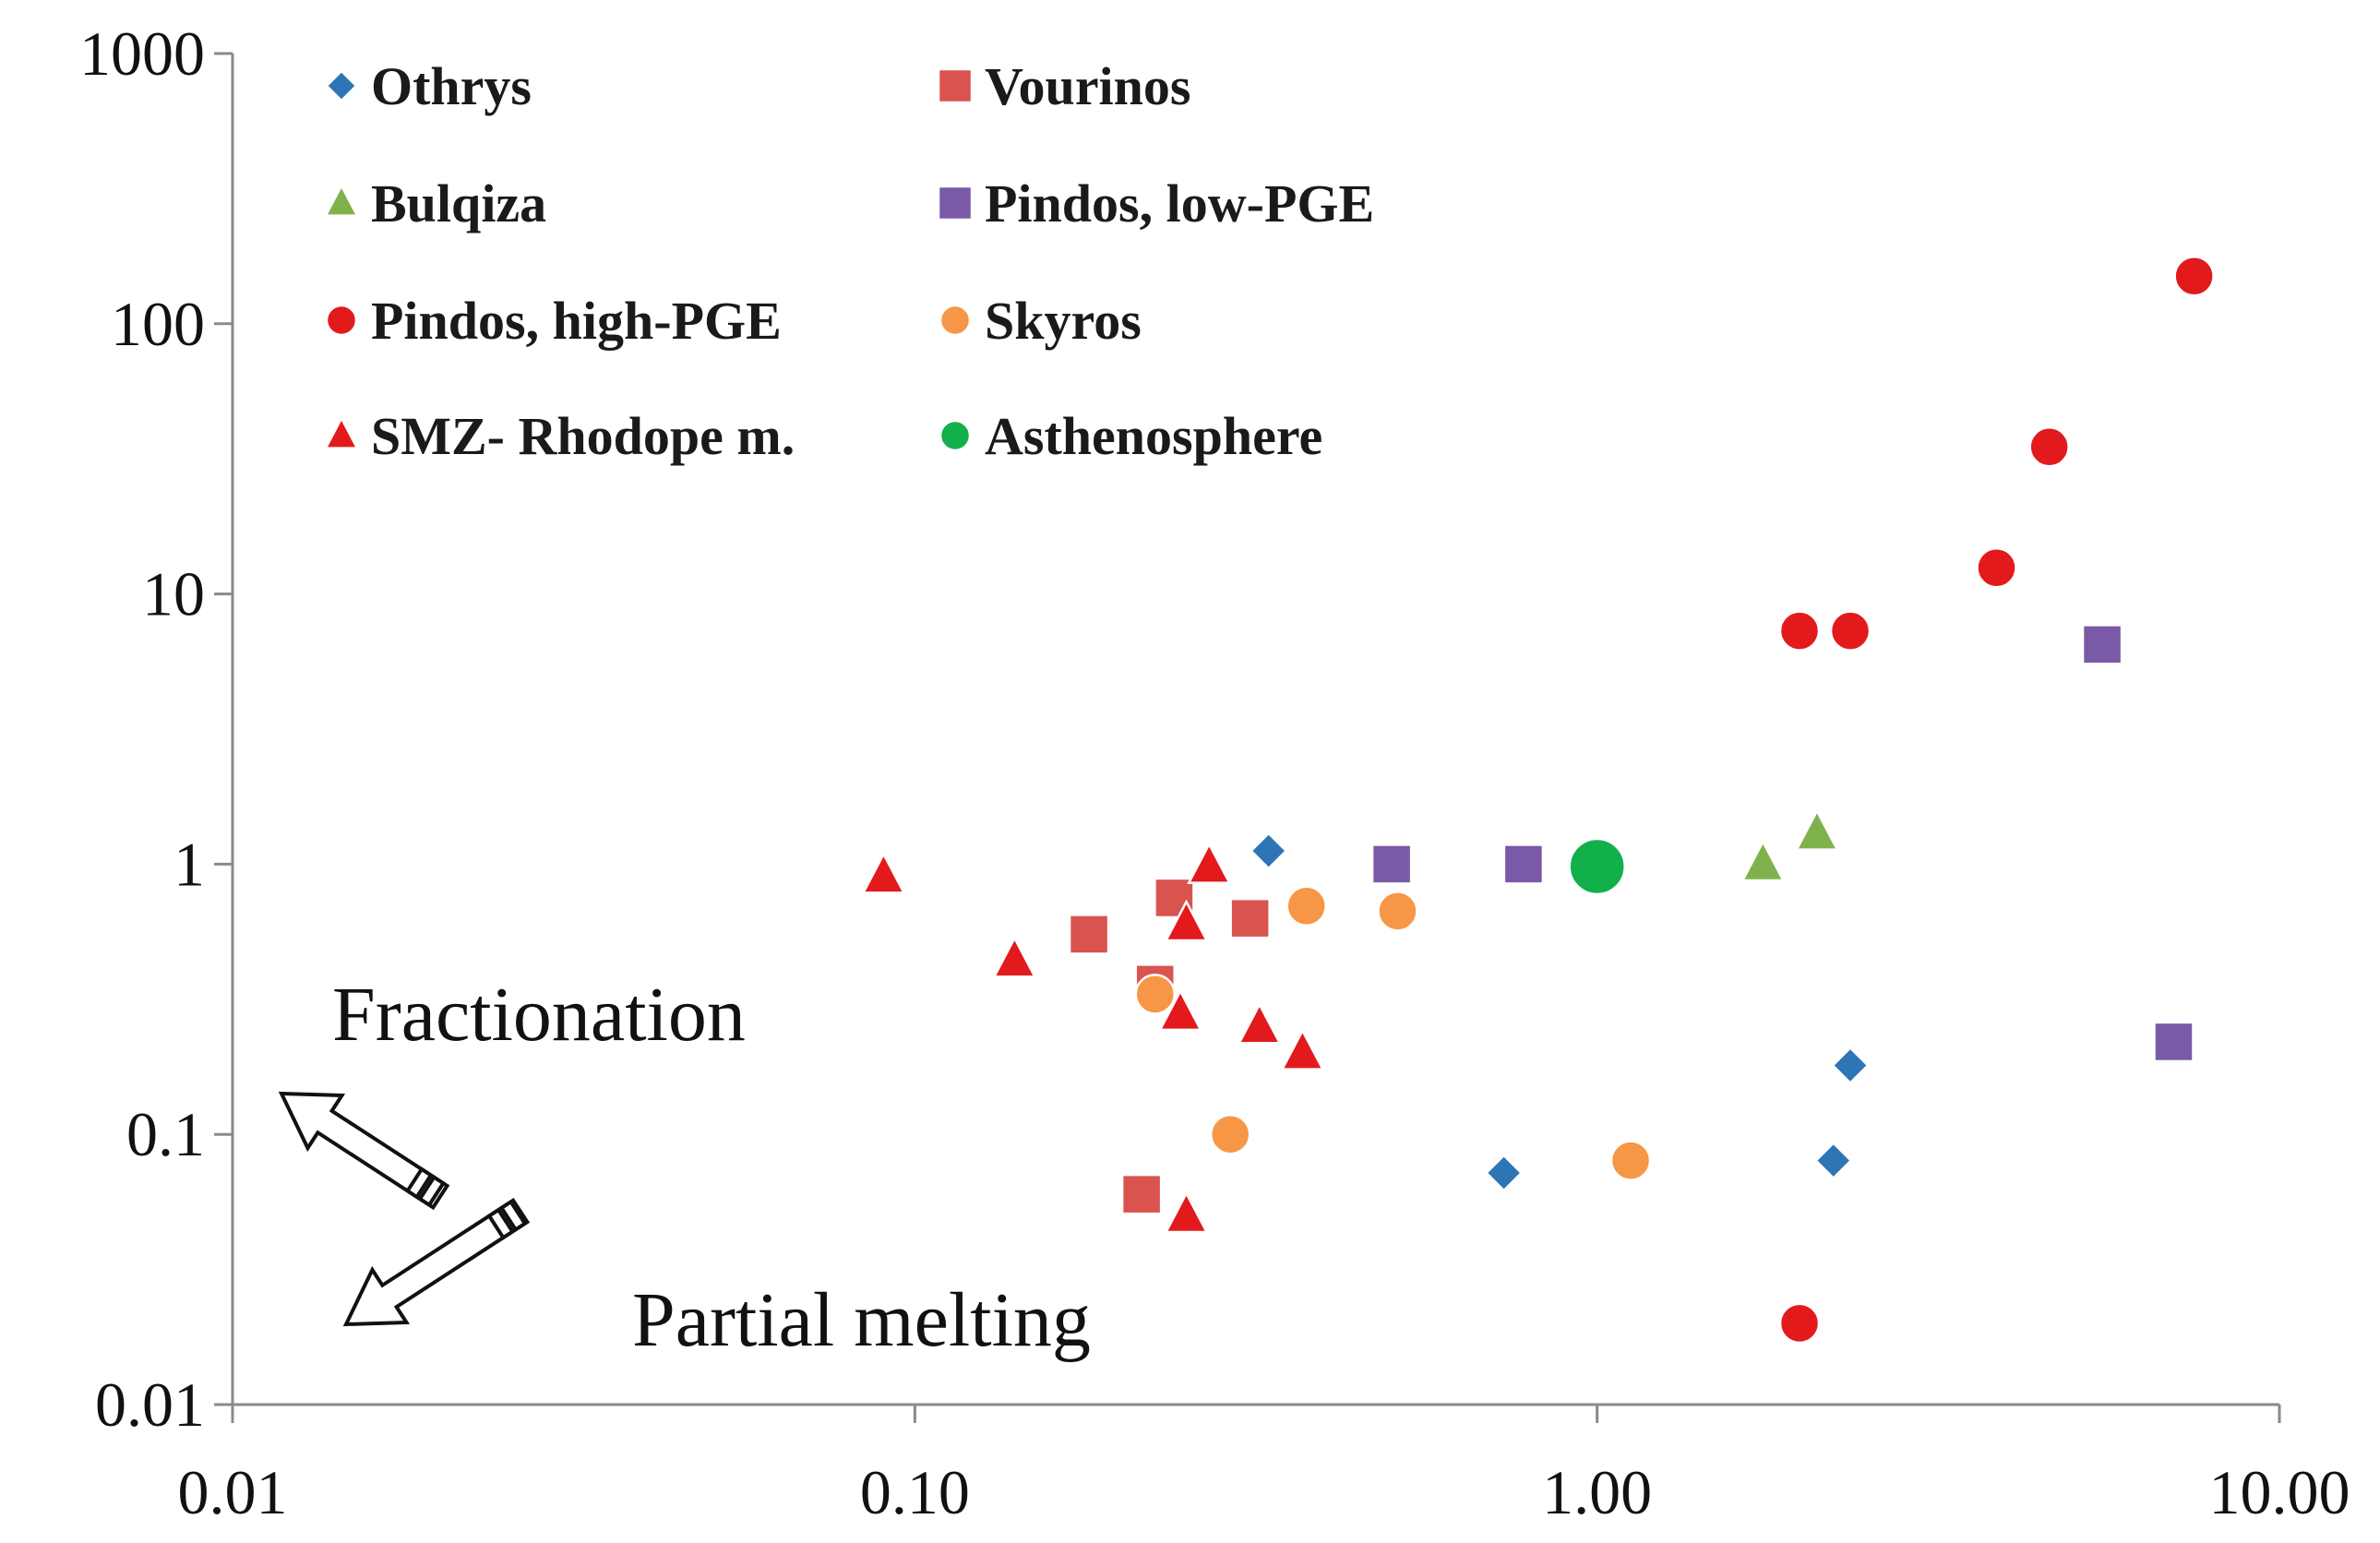 The height and width of the screenshot is (1543, 2380). Describe the element at coordinates (583, 436) in the screenshot. I see `legend-label: SMZ- Rhodope m.` at that location.